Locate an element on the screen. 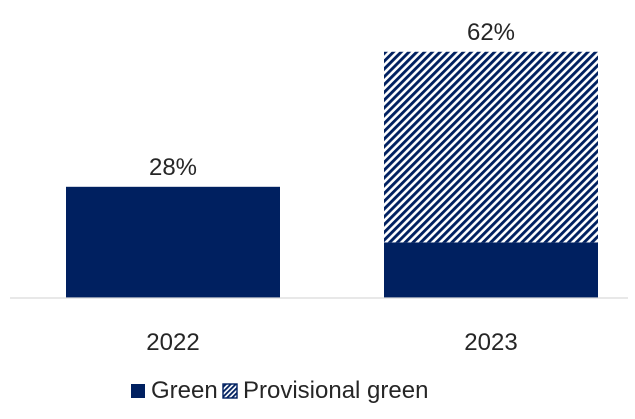 The height and width of the screenshot is (419, 635). legend-swatch-provisional-green is located at coordinates (230, 391).